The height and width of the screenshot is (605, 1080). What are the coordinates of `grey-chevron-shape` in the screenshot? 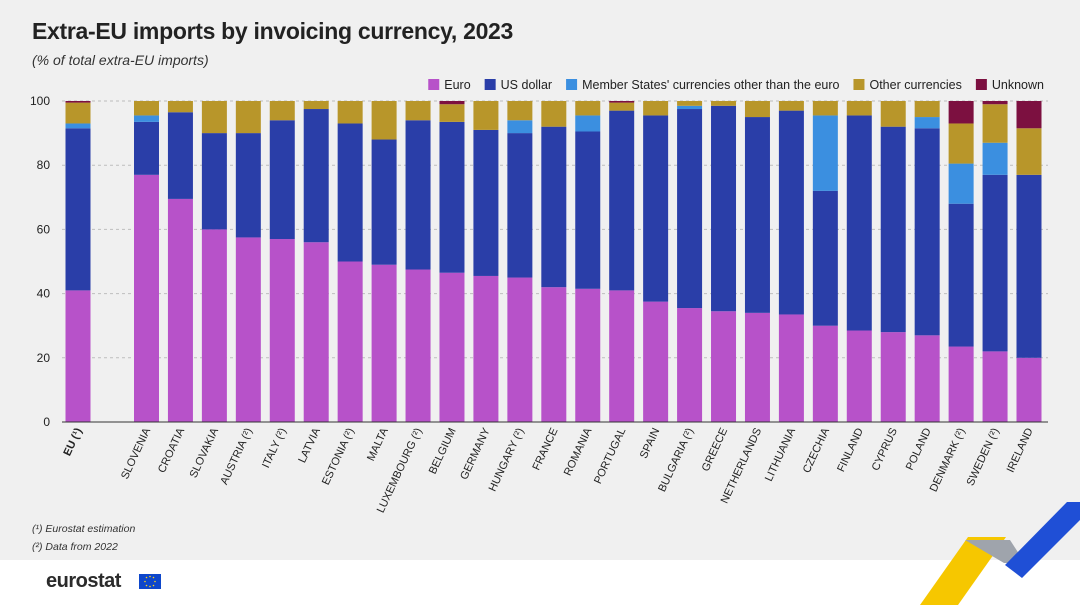 It's located at (995, 551).